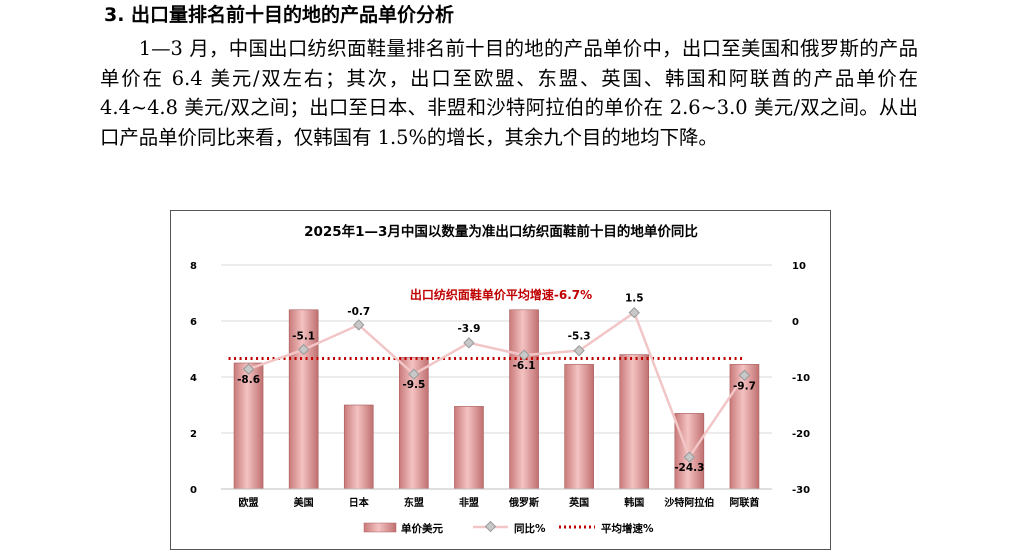  What do you see at coordinates (801, 378) in the screenshot?
I see `y-right-tick-label: -10` at bounding box center [801, 378].